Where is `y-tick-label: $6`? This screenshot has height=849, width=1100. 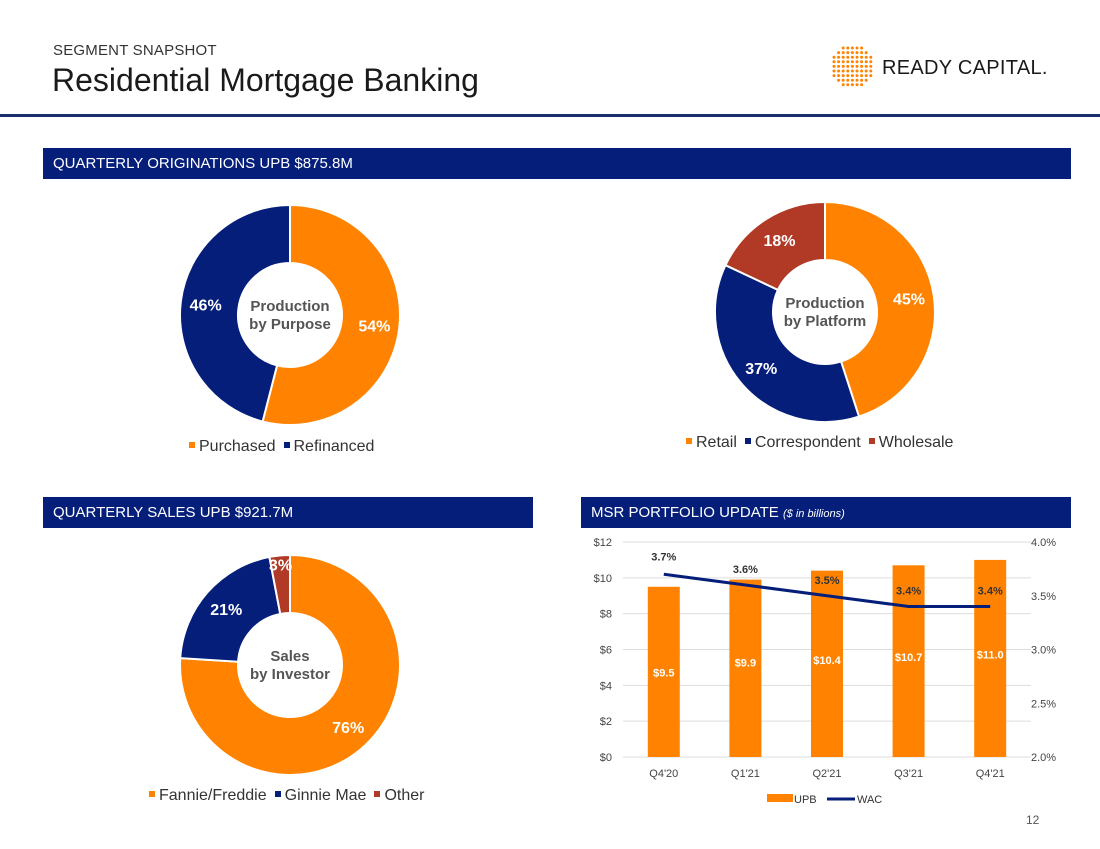
y-tick-label: $6 is located at coordinates (606, 651).